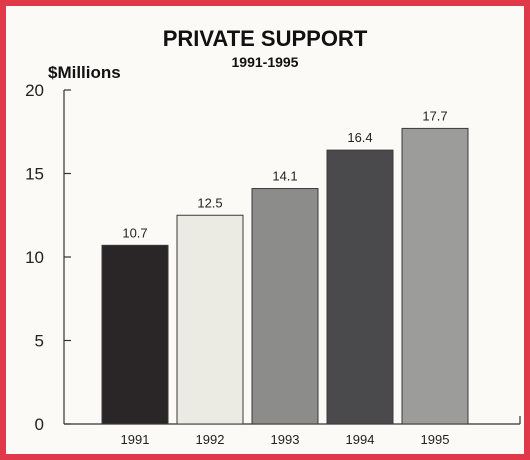 This screenshot has width=530, height=460. What do you see at coordinates (34, 174) in the screenshot?
I see `y-tick-label: 15` at bounding box center [34, 174].